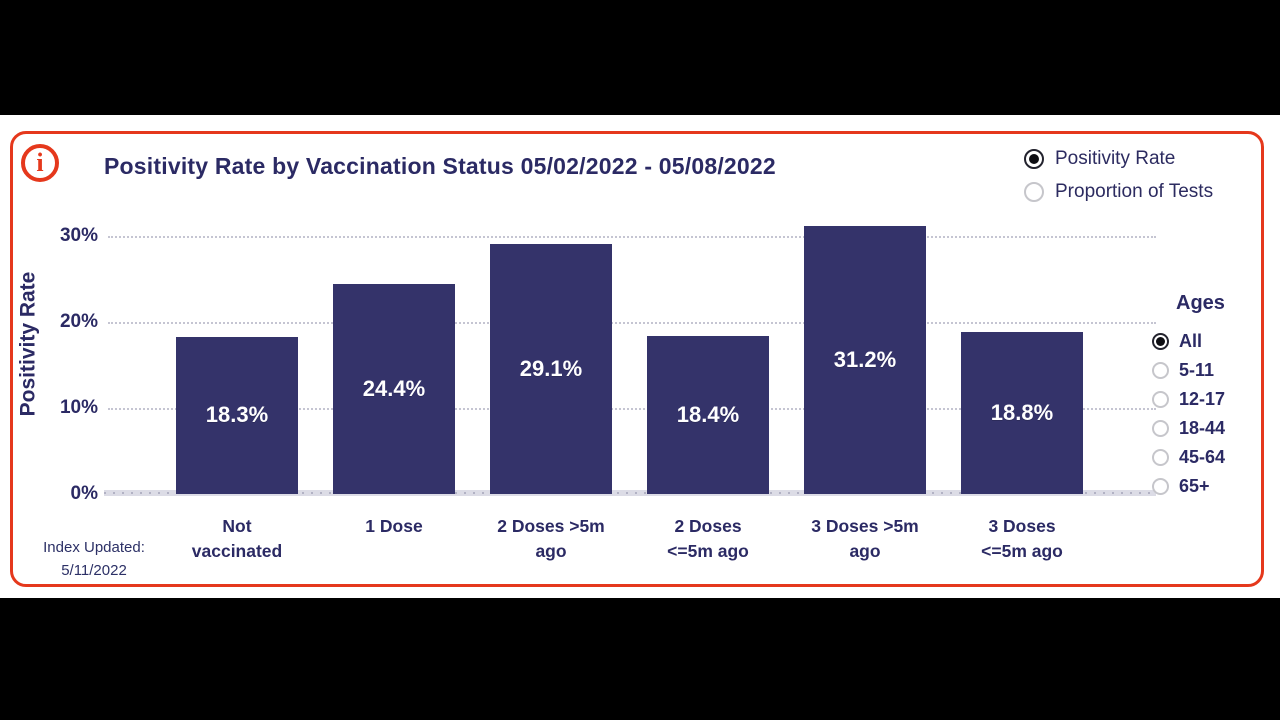 This screenshot has height=720, width=1280. Describe the element at coordinates (1191, 341) in the screenshot. I see `age-option-label: All` at that location.